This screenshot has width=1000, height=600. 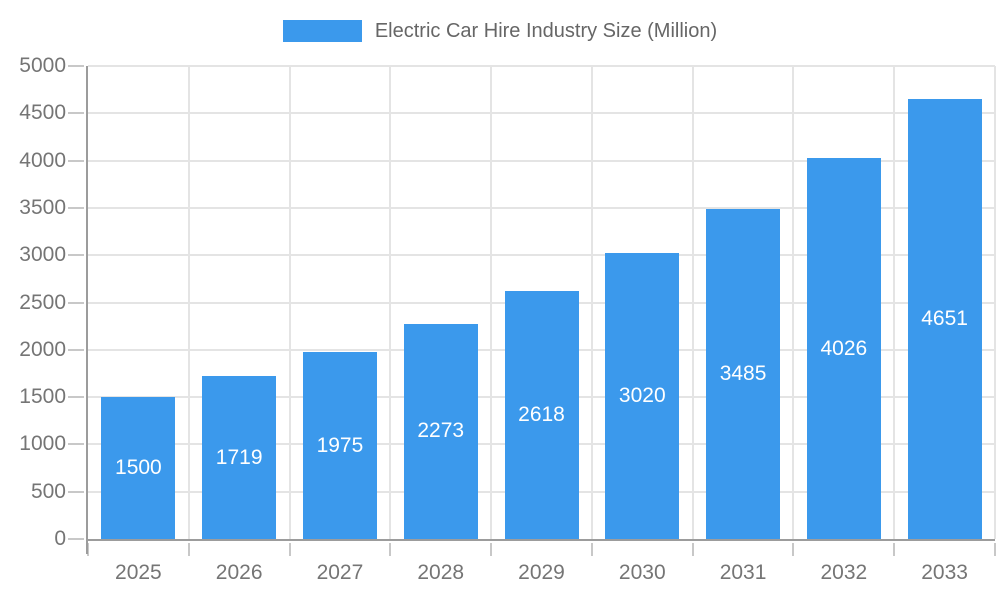 What do you see at coordinates (42, 349) in the screenshot?
I see `y-axis-label: 2000` at bounding box center [42, 349].